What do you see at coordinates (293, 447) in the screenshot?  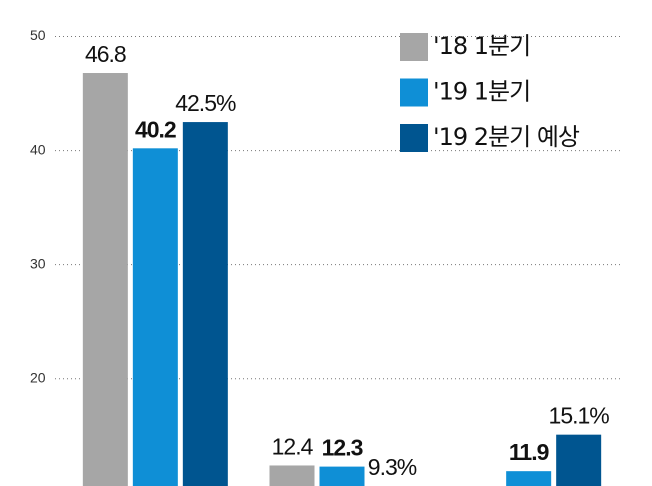 I see `value-label: 12.4` at bounding box center [293, 447].